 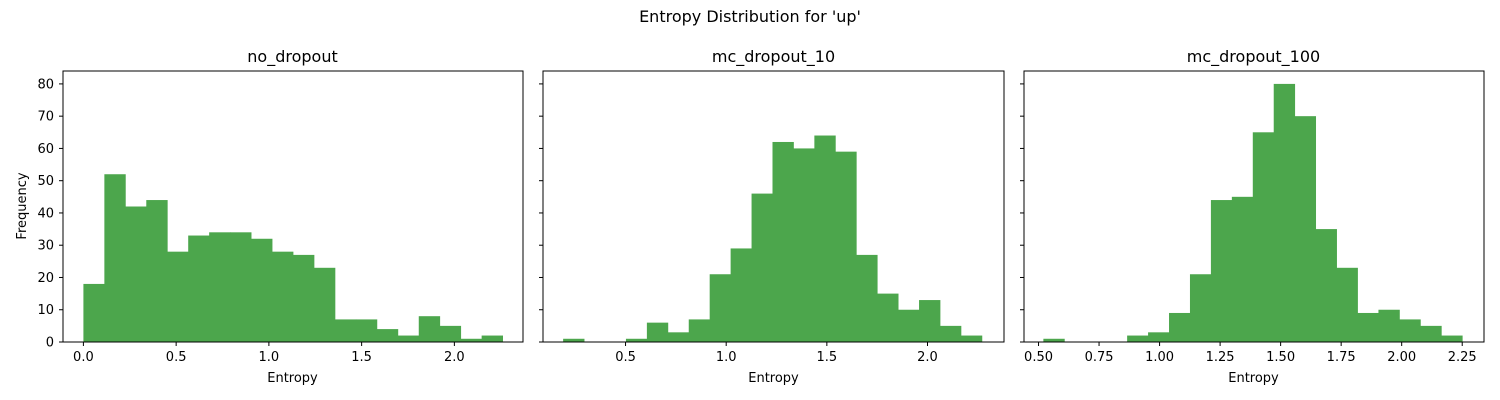 I want to click on y-tick-label: 80, so click(x=45, y=84).